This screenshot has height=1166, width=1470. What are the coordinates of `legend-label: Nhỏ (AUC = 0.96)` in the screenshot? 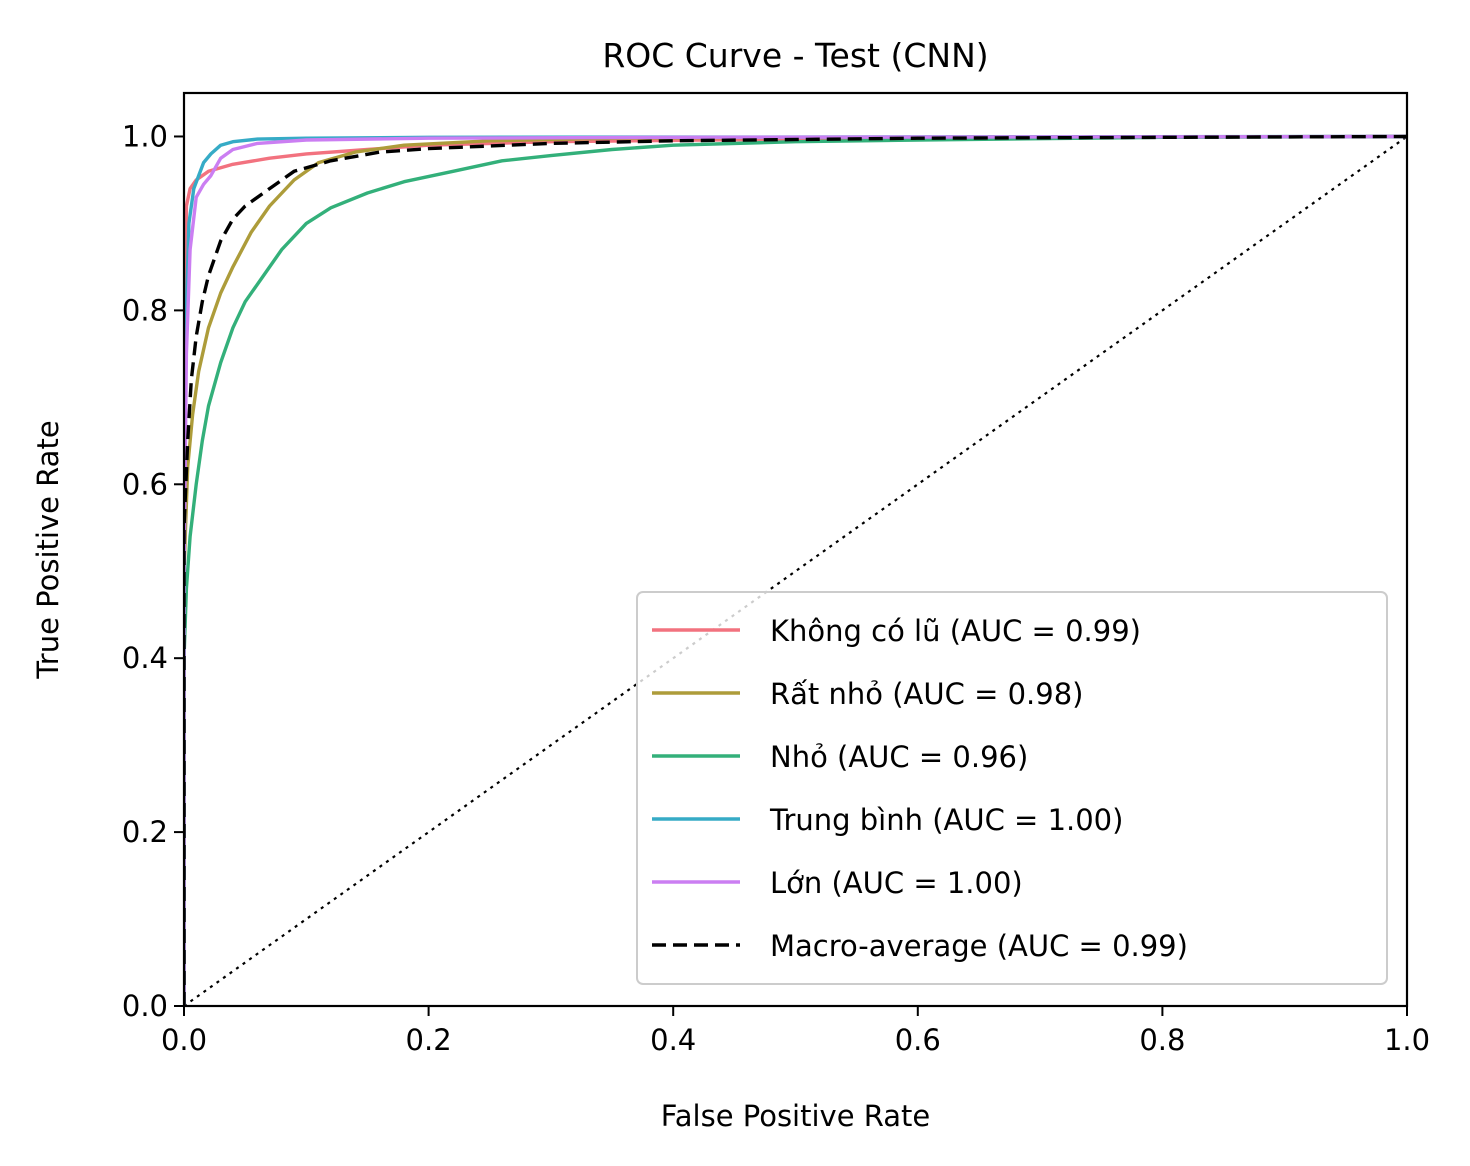 It's located at (899, 757).